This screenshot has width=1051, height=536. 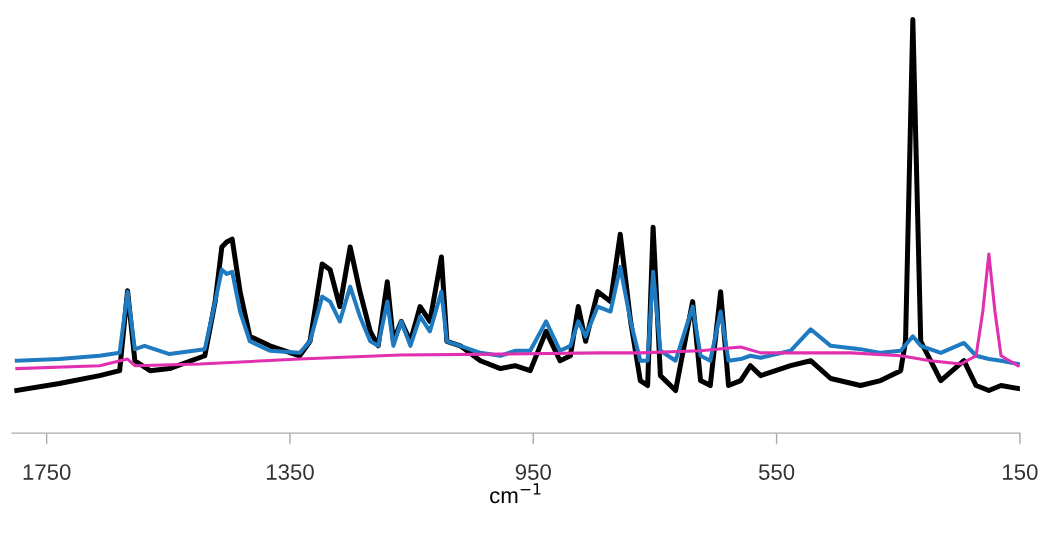 I want to click on x-axis-title: cm$^{−1}$, so click(x=515, y=493).